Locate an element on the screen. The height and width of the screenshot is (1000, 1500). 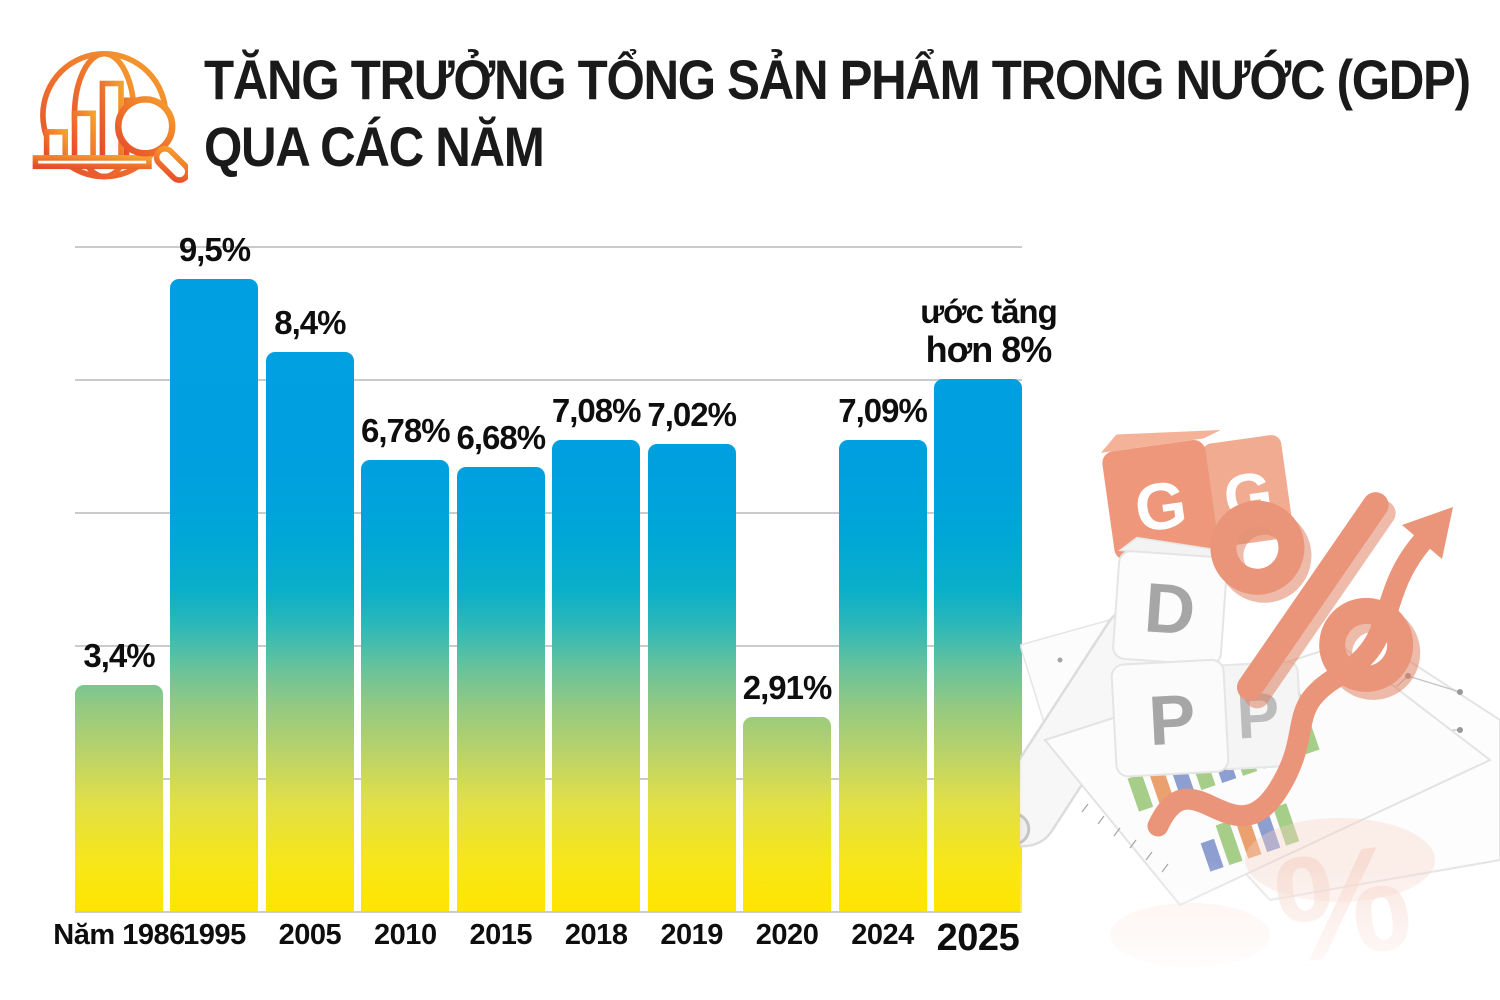
bar-column: ước tăng hơn 8% 2025 is located at coordinates (989, 602).